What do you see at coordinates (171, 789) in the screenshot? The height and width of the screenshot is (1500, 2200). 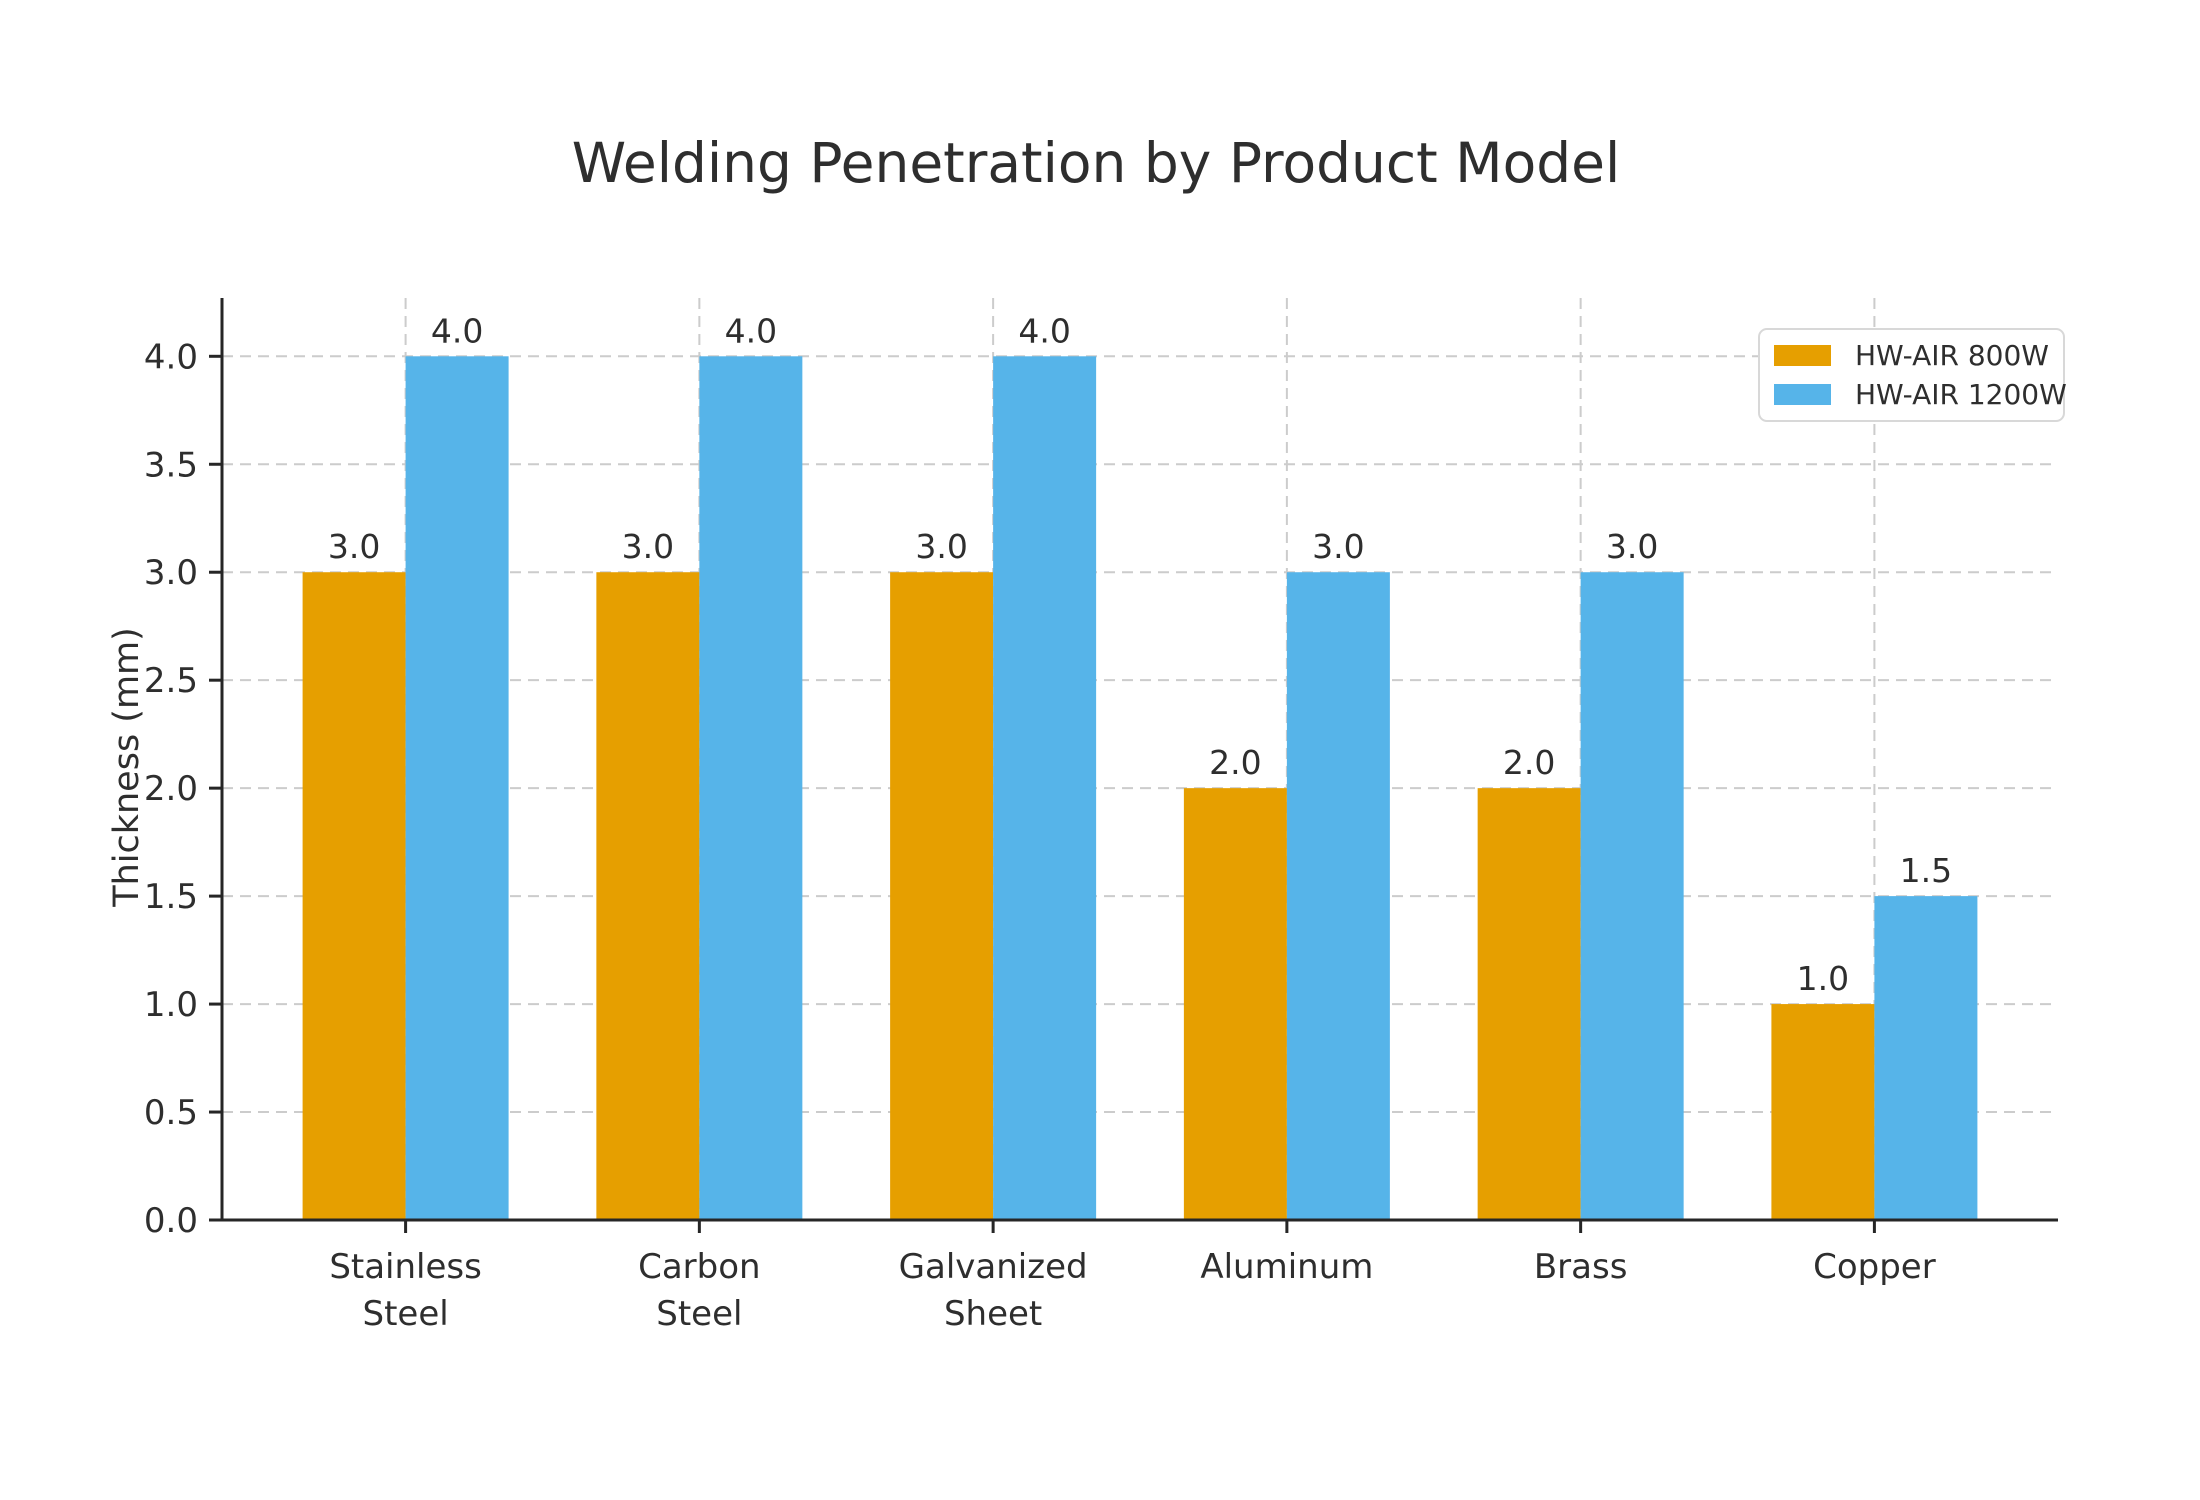 I see `y-tick-label: 2.0` at bounding box center [171, 789].